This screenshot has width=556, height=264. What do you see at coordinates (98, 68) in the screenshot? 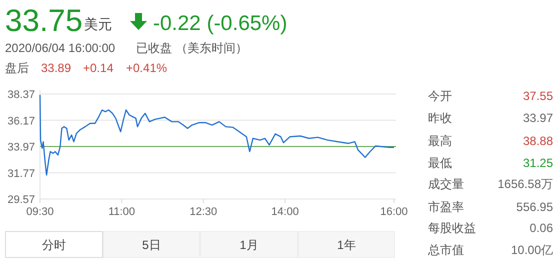
I see `text: +0.14` at bounding box center [98, 68].